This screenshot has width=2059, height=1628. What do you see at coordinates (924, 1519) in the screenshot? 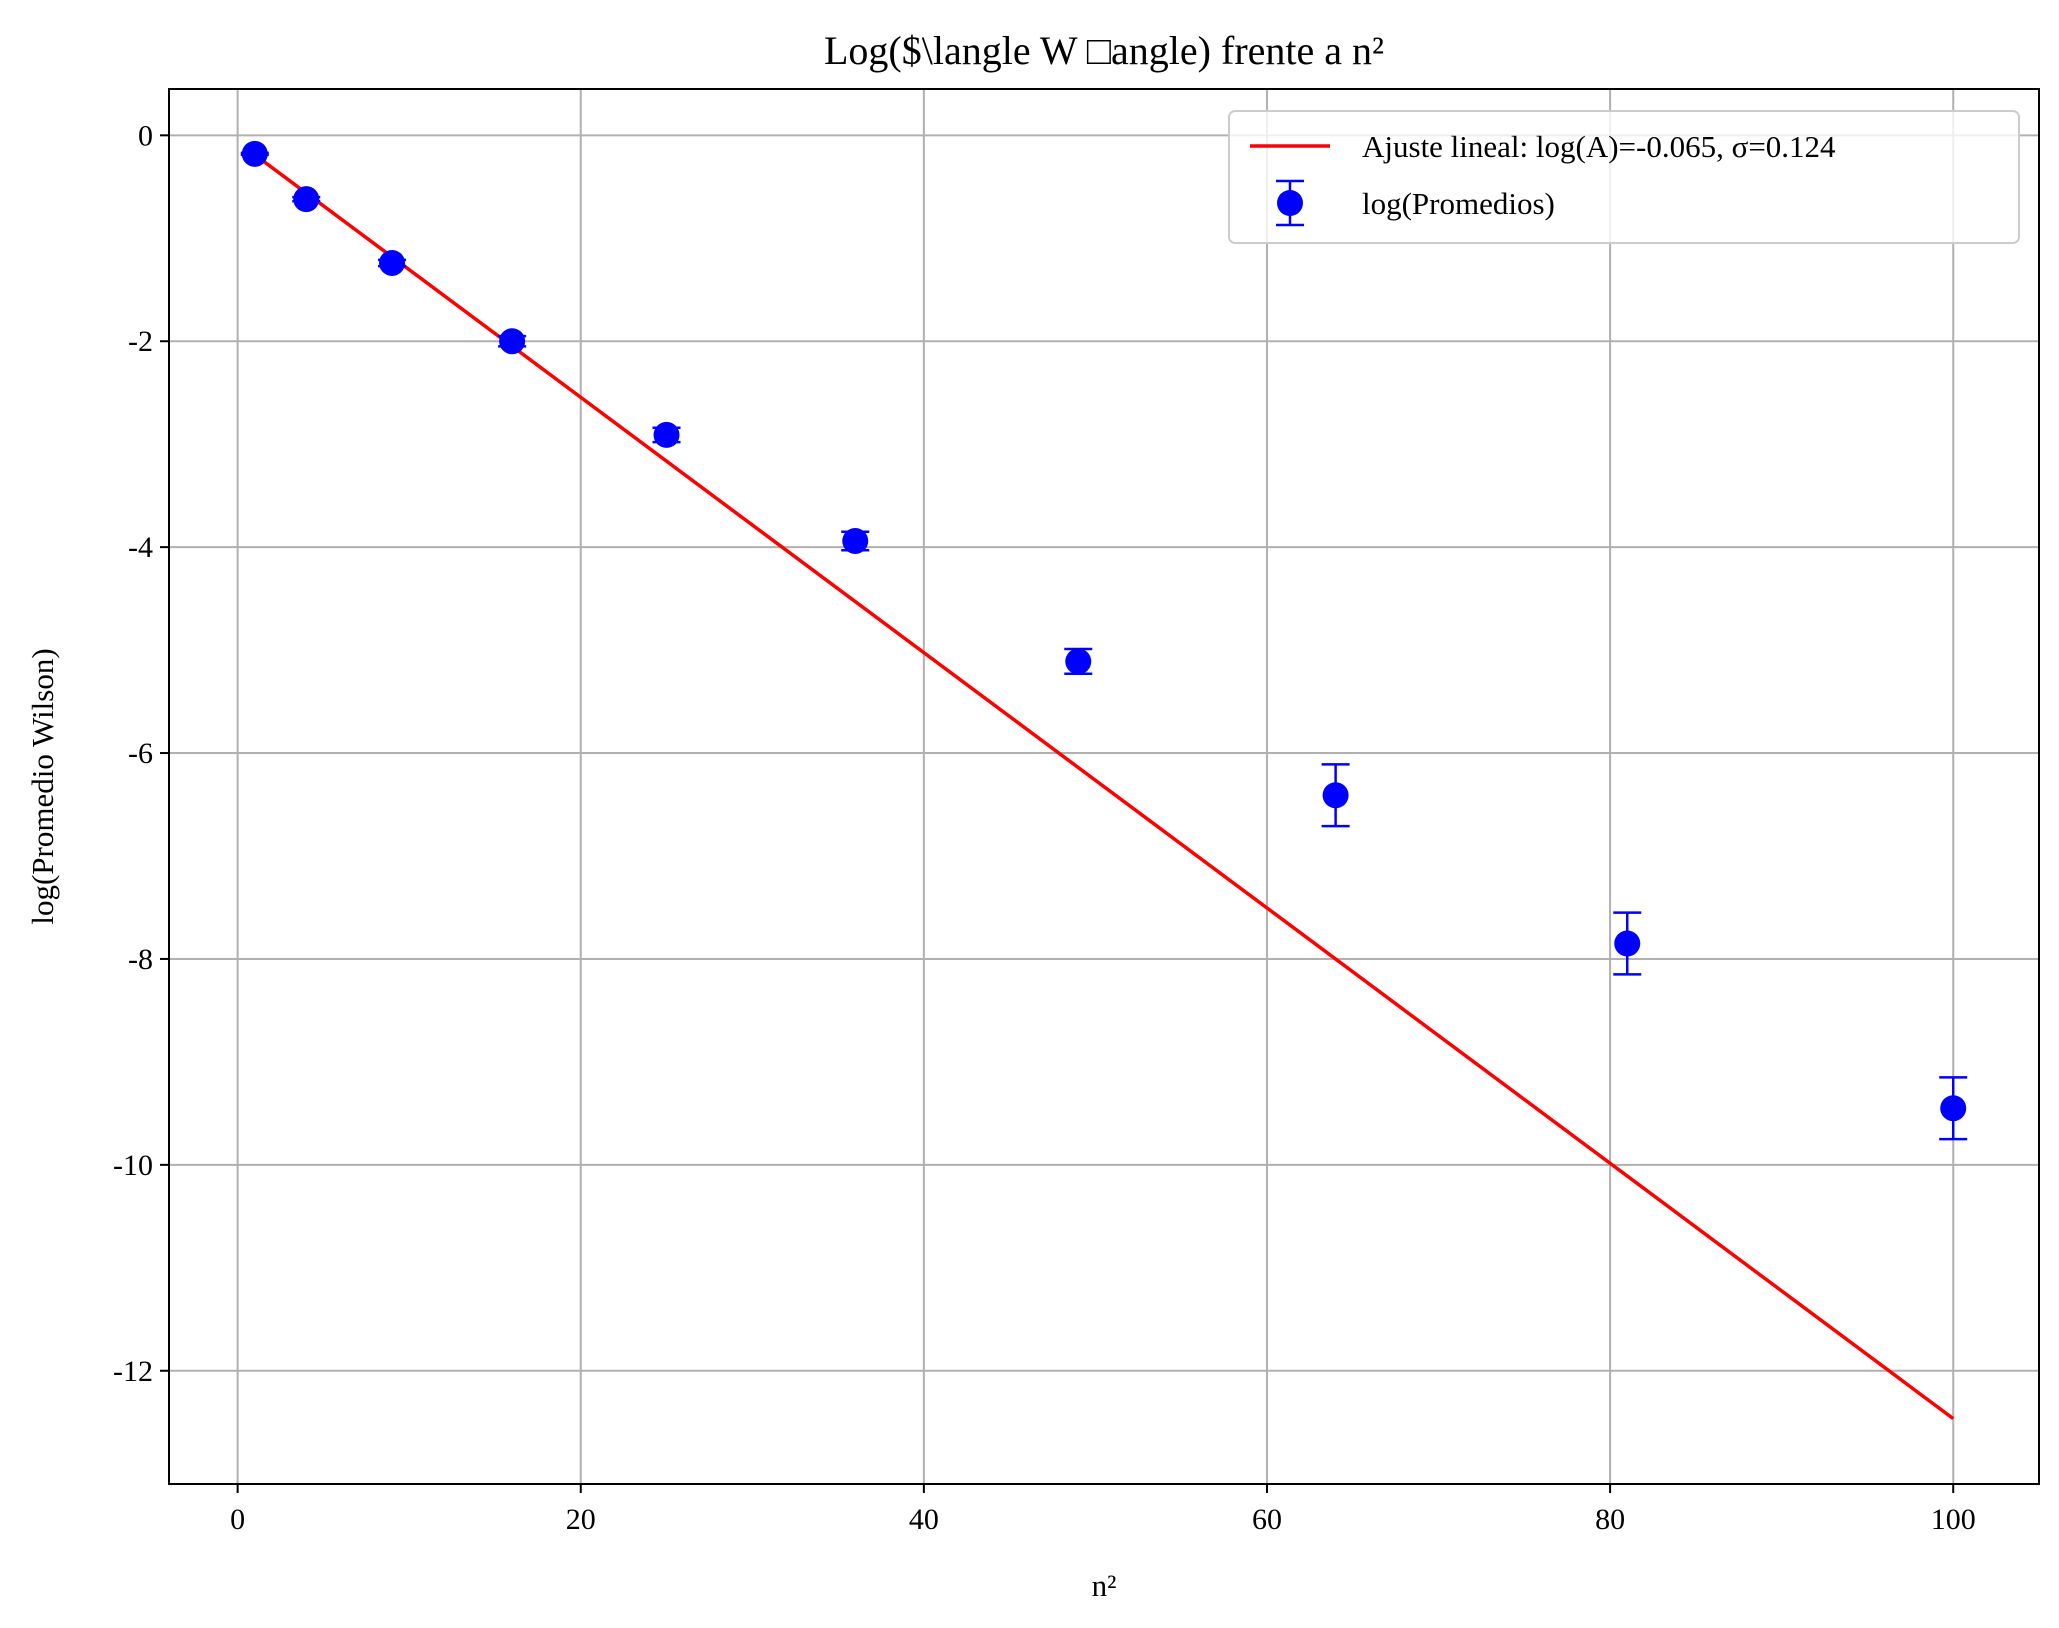
I see `x-tick-label: 40` at bounding box center [924, 1519].